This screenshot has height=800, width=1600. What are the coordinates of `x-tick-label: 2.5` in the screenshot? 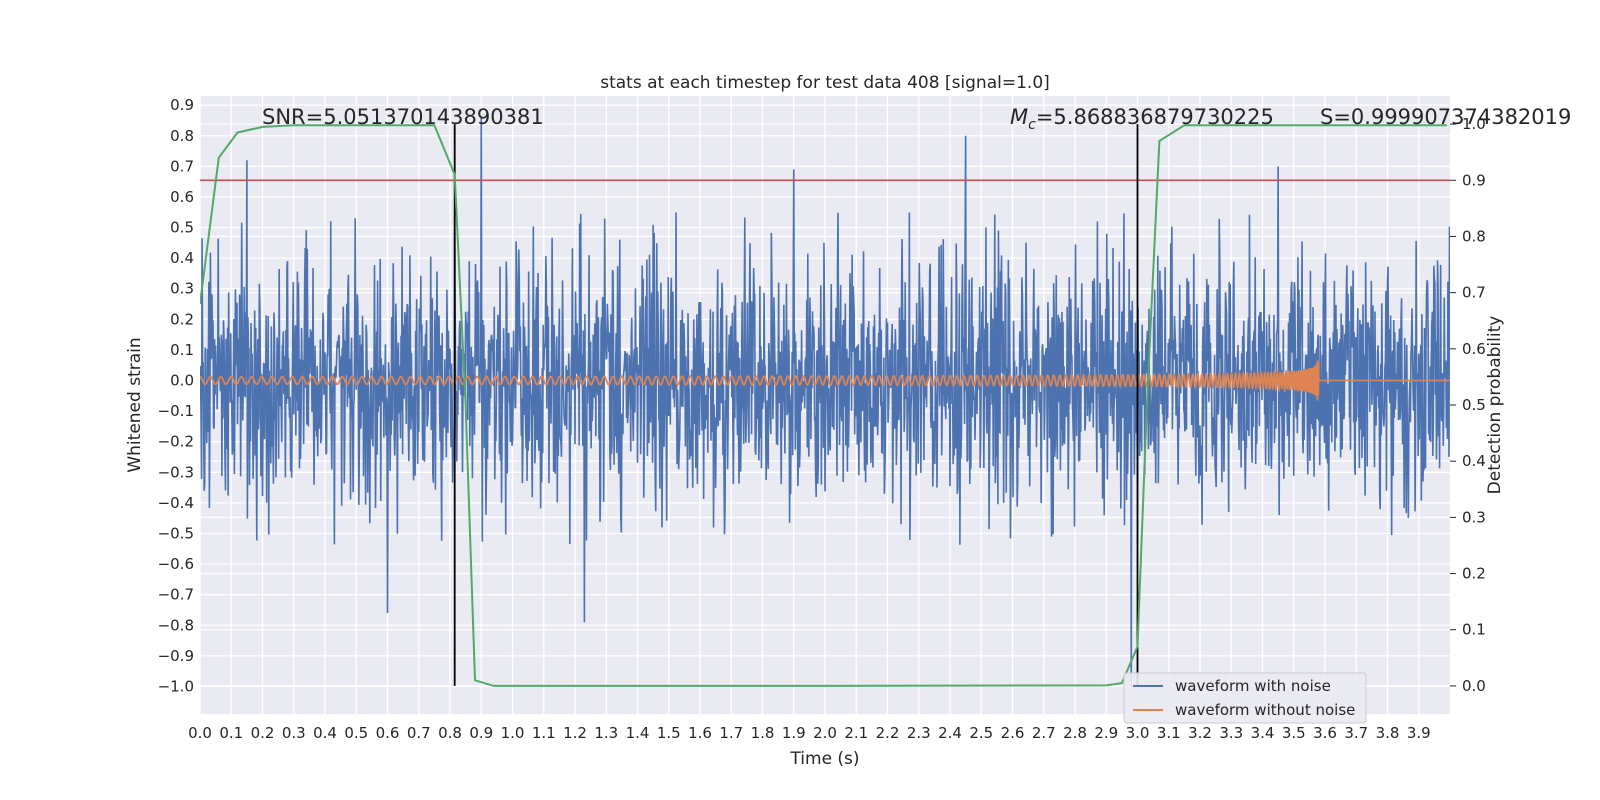 It's located at (981, 733).